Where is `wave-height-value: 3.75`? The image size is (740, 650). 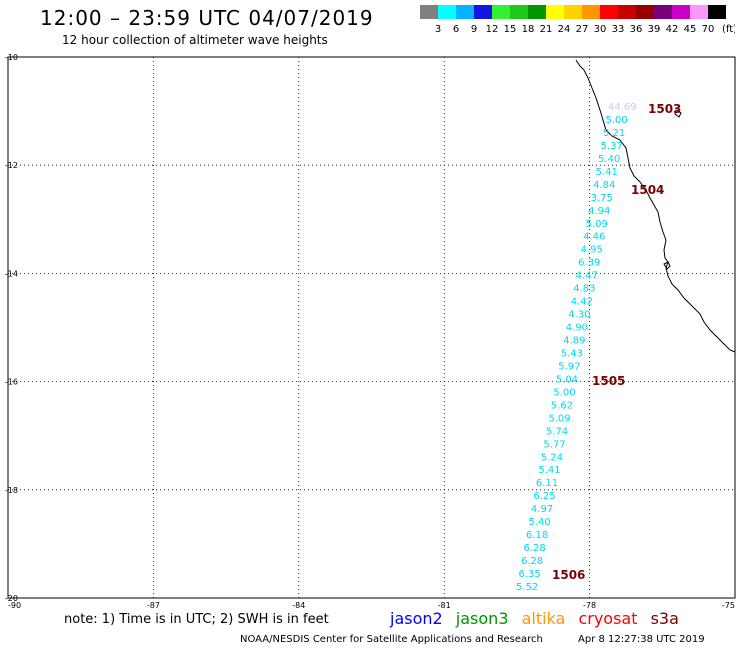
wave-height-value: 3.75 is located at coordinates (602, 198).